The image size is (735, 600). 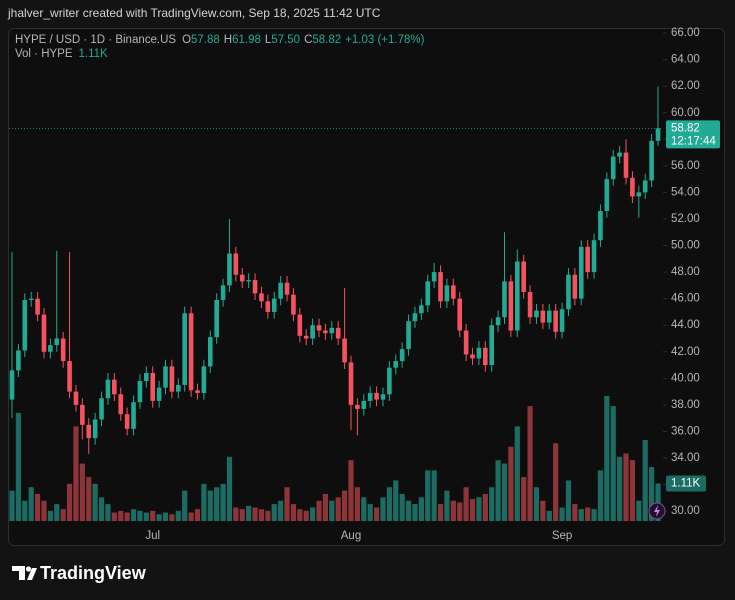 I want to click on y-tick-label: 38.00, so click(x=685, y=405).